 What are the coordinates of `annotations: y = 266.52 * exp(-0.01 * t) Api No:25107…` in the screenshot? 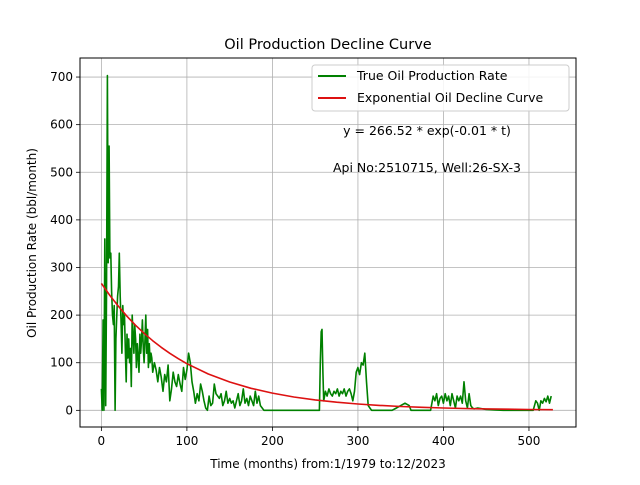 It's located at (427, 149).